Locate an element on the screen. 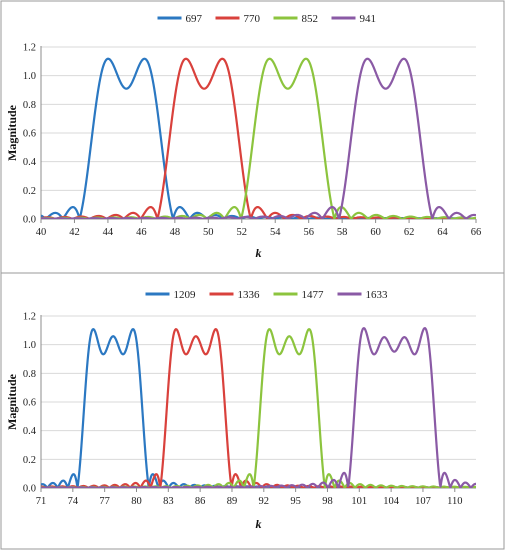 Image resolution: width=505 pixels, height=550 pixels. x-tick-label: 54 is located at coordinates (275, 232).